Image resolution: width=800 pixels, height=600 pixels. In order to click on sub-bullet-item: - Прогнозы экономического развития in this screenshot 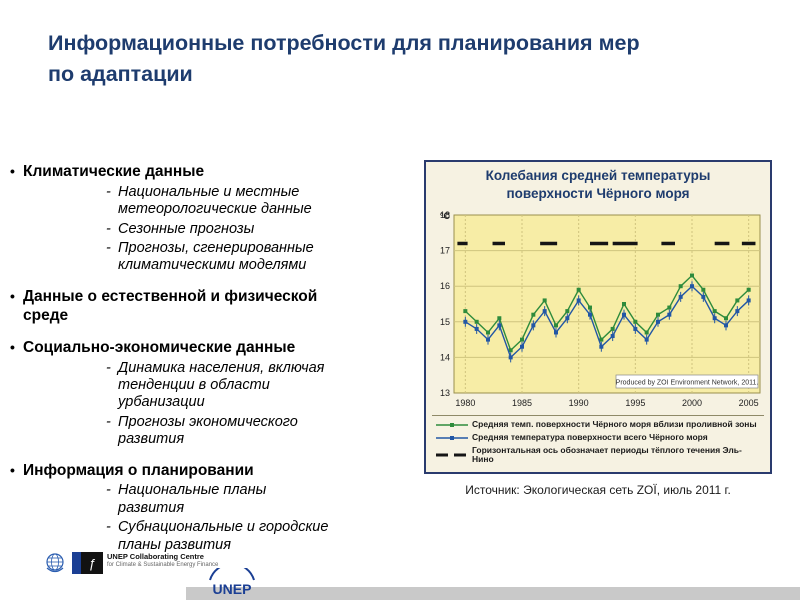, I will do `click(261, 431)`.